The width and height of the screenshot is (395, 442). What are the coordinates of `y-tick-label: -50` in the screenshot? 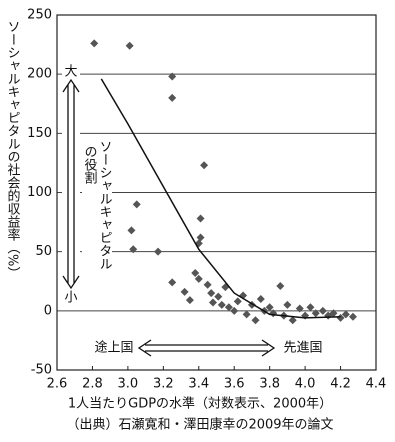 It's located at (41, 370).